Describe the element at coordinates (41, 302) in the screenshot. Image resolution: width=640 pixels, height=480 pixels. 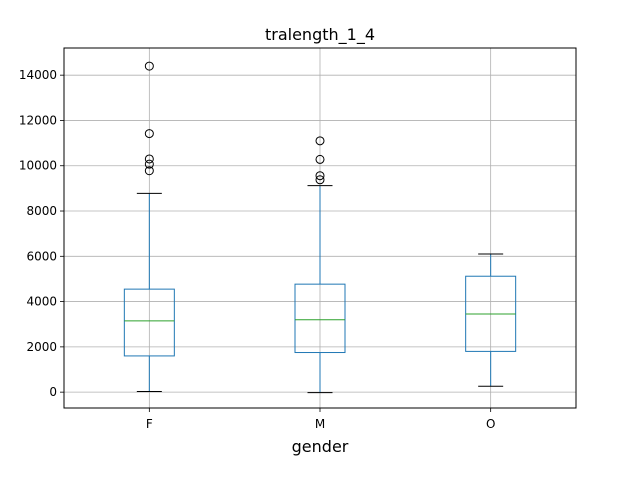
I see `y-tick-label: 4000` at that location.